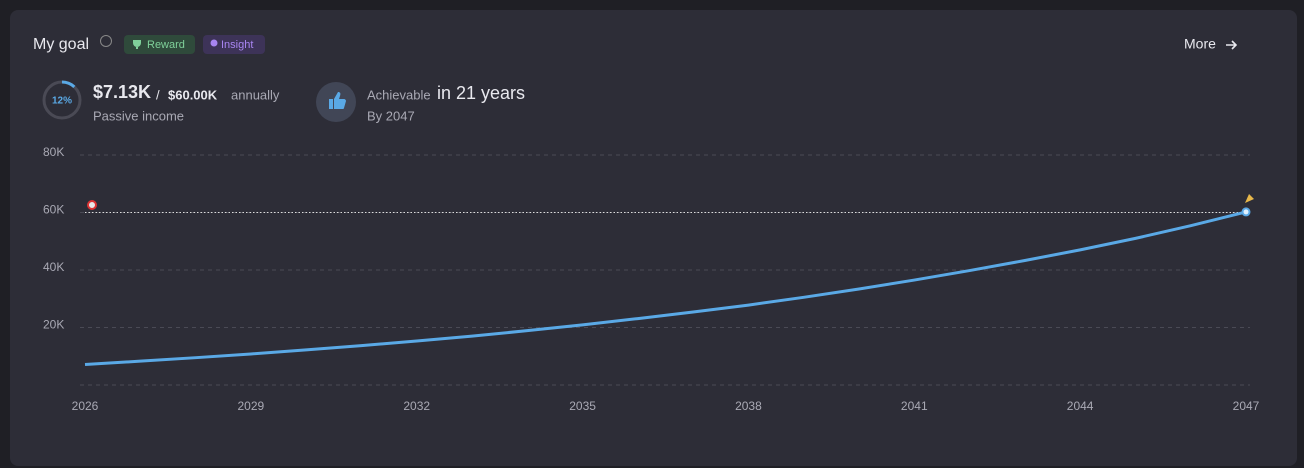 The image size is (1304, 468). What do you see at coordinates (53, 210) in the screenshot?
I see `y-tick-label: 60K` at bounding box center [53, 210].